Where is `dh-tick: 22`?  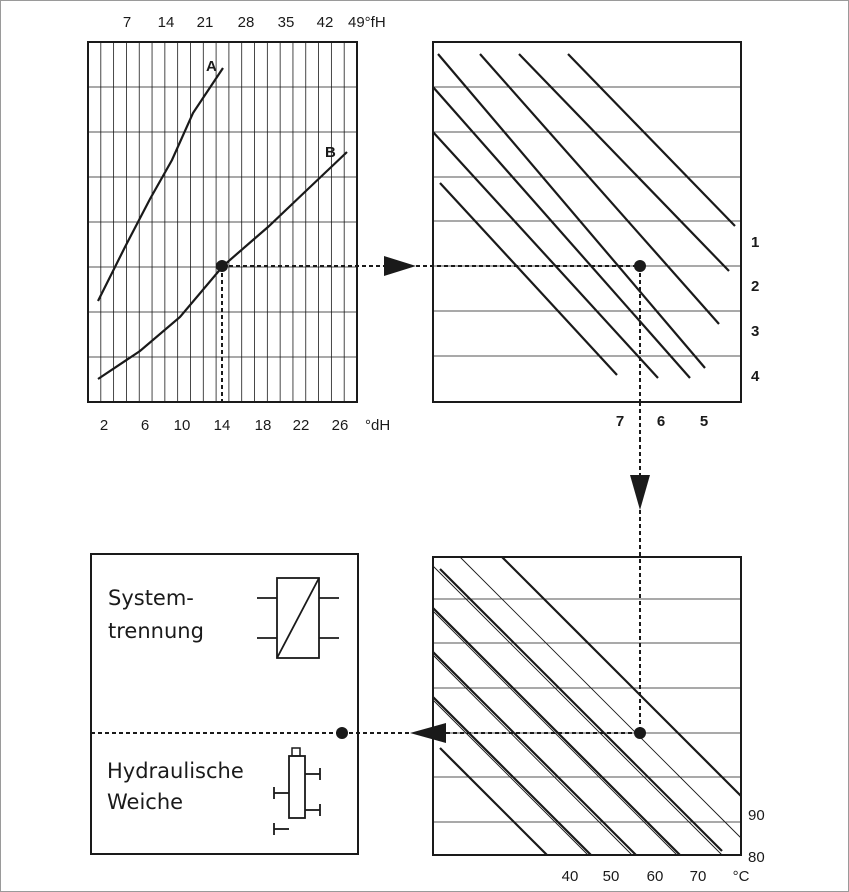
dh-tick: 22 is located at coordinates (301, 425).